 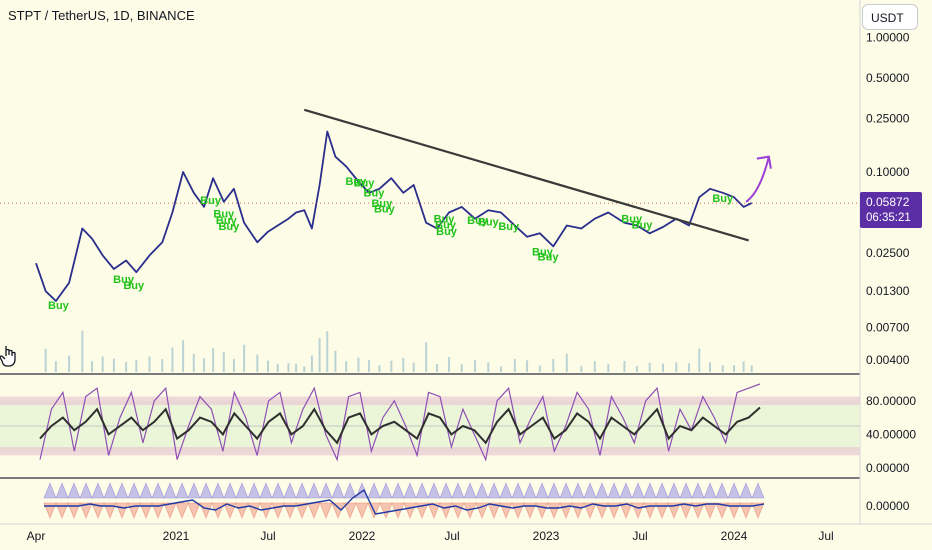 What do you see at coordinates (890, 17) in the screenshot?
I see `currency-button: USDT` at bounding box center [890, 17].